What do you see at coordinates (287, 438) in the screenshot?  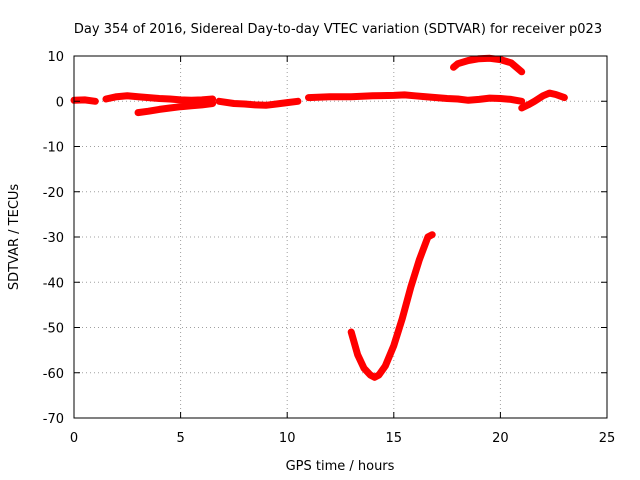 I see `x-tick-label: 10` at bounding box center [287, 438].